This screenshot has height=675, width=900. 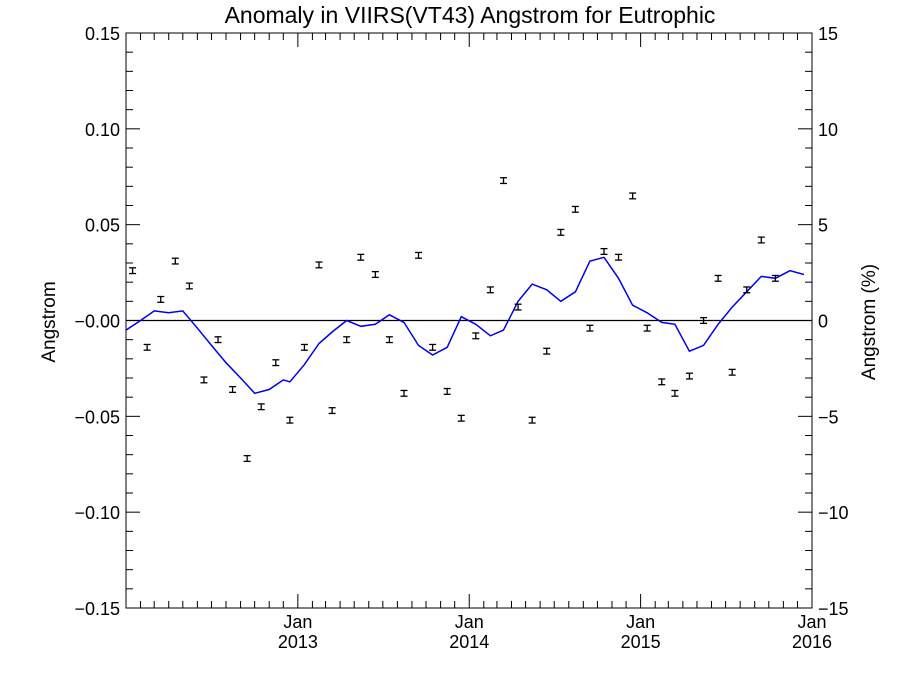 What do you see at coordinates (823, 322) in the screenshot?
I see `y-tick-label-right: 0` at bounding box center [823, 322].